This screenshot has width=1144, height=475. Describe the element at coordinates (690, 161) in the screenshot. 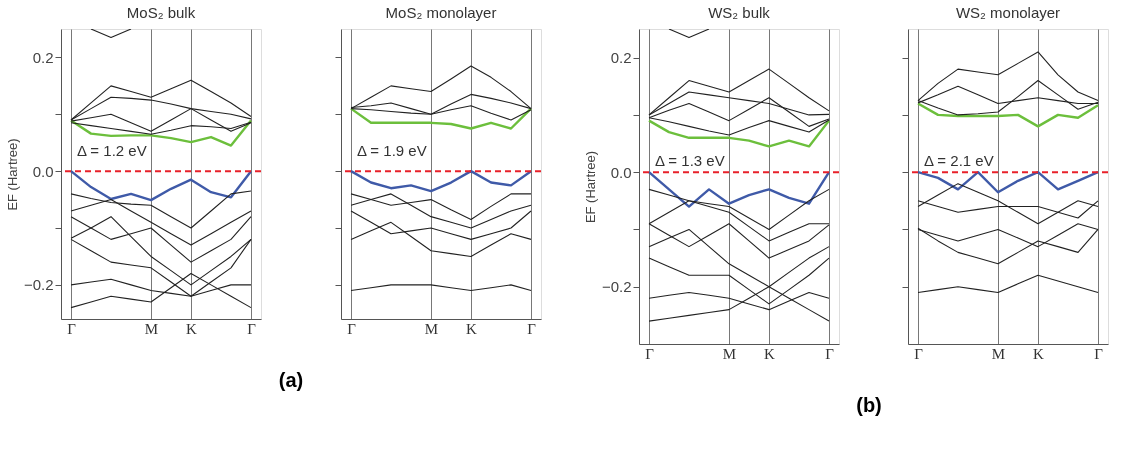

I see `annotation: Δ = 1.3 eV` at that location.